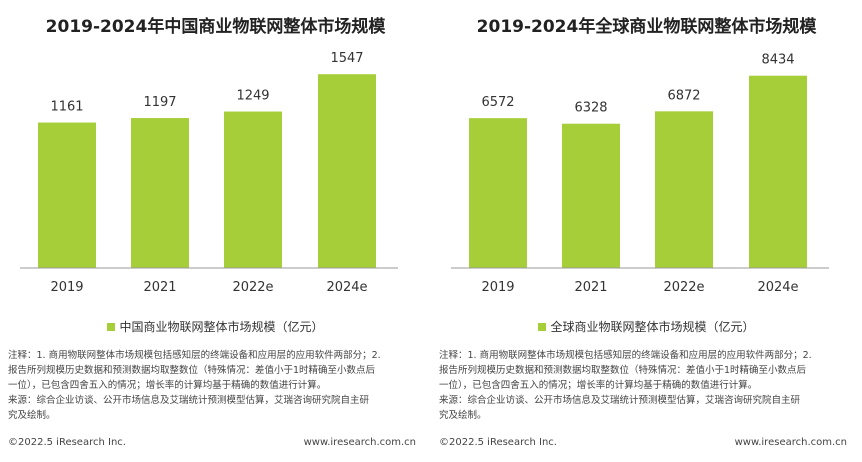 The image size is (862, 462). What do you see at coordinates (66, 107) in the screenshot?
I see `data-label-2019: 1161` at bounding box center [66, 107].